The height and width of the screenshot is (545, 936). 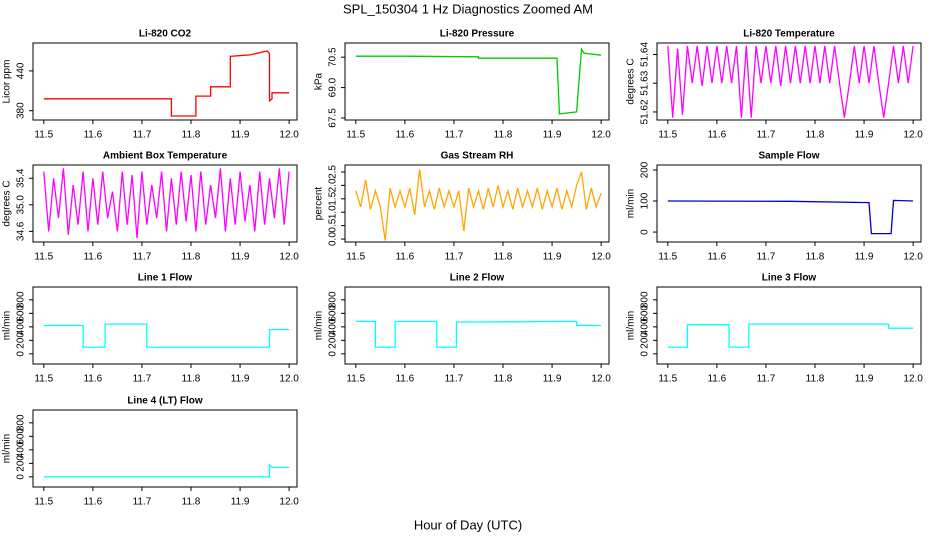 I want to click on y-axis-label: percent, so click(x=319, y=204).